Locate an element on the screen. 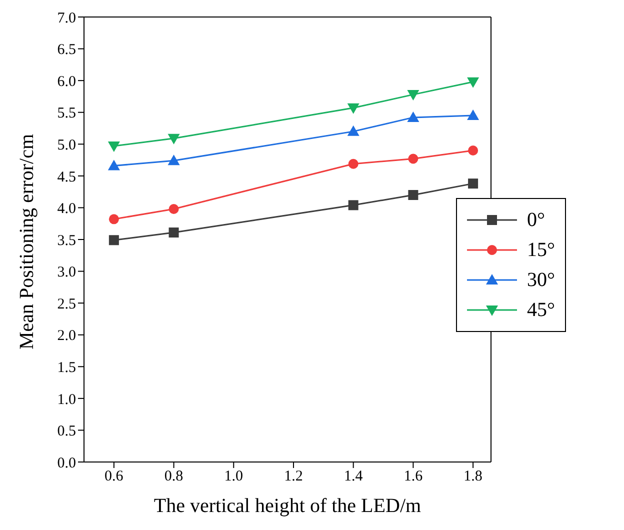 This screenshot has width=624, height=530. legend-label: 30° is located at coordinates (541, 280).